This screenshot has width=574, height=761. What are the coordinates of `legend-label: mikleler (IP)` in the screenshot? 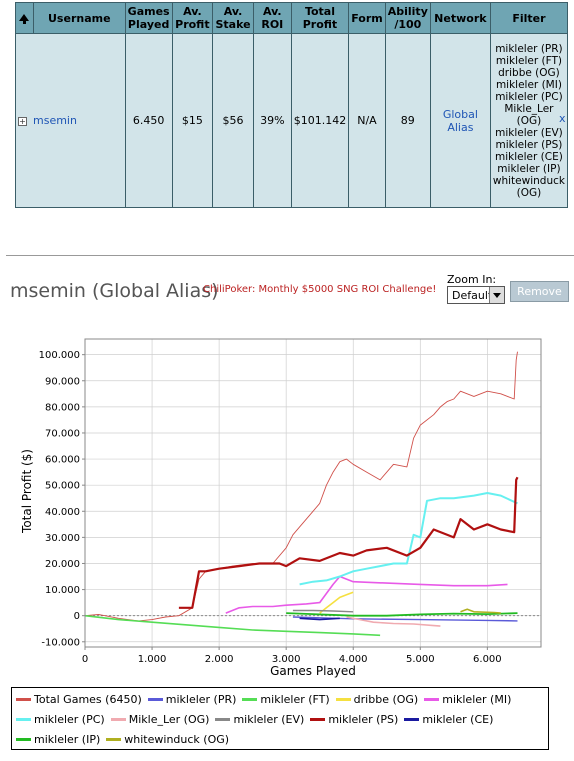 It's located at (67, 739).